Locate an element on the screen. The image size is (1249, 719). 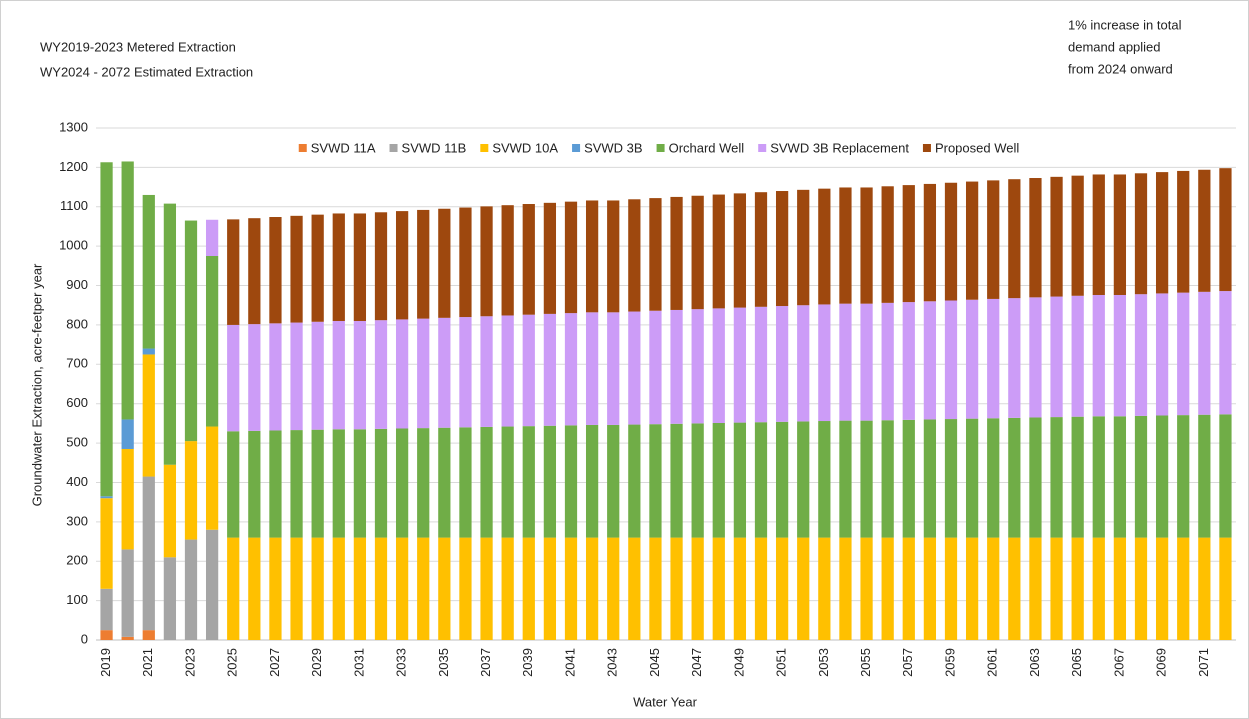
y-tick-label: 700 is located at coordinates (77, 363).